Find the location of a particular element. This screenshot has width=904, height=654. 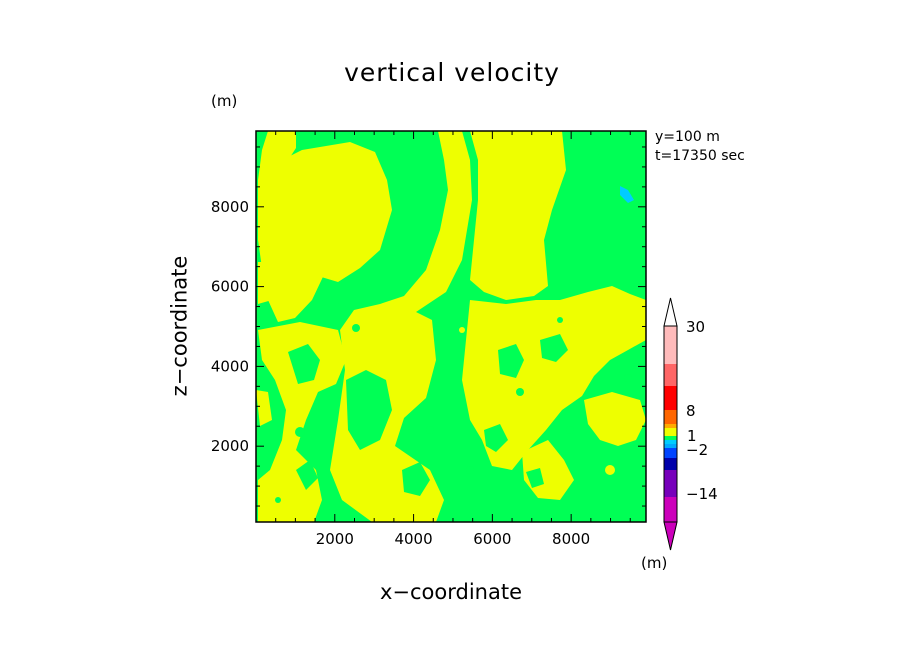

colorbar-border is located at coordinates (670, 424).